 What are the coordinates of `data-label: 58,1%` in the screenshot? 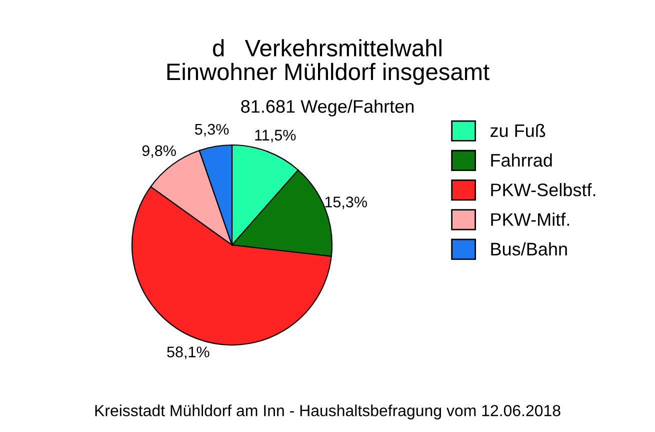 It's located at (188, 353).